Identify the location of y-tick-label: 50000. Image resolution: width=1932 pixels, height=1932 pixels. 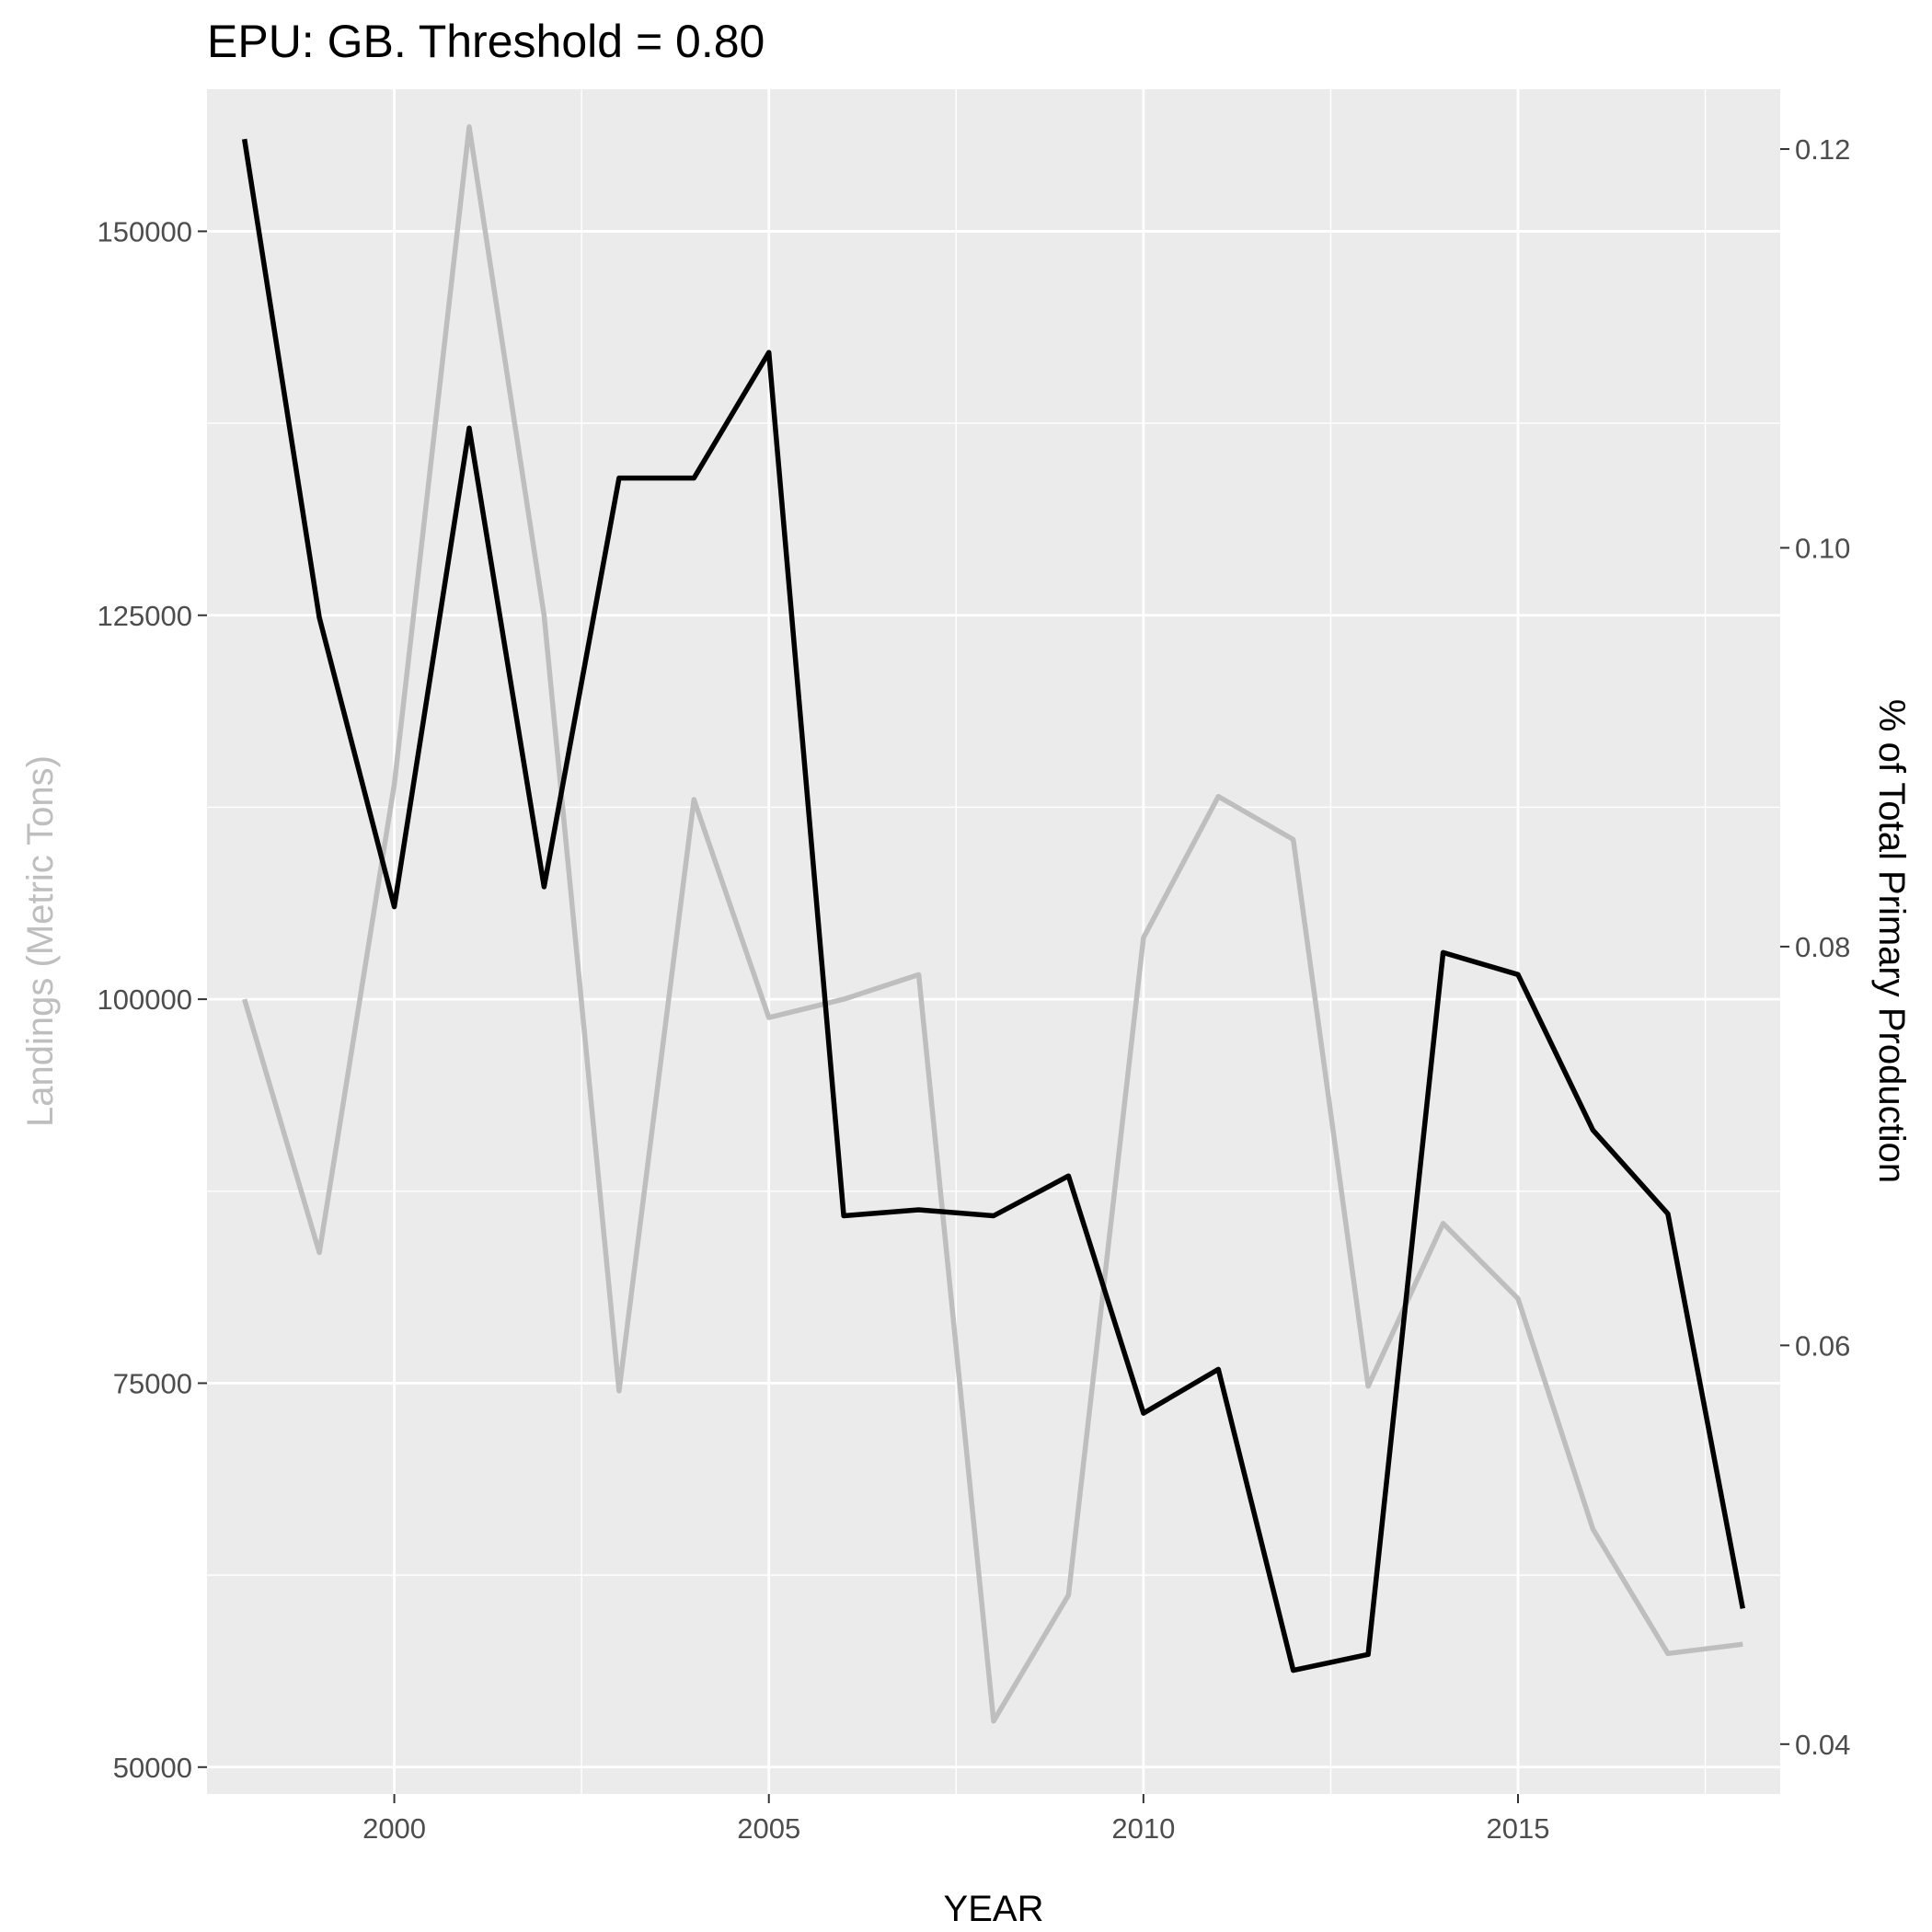
(152, 1768).